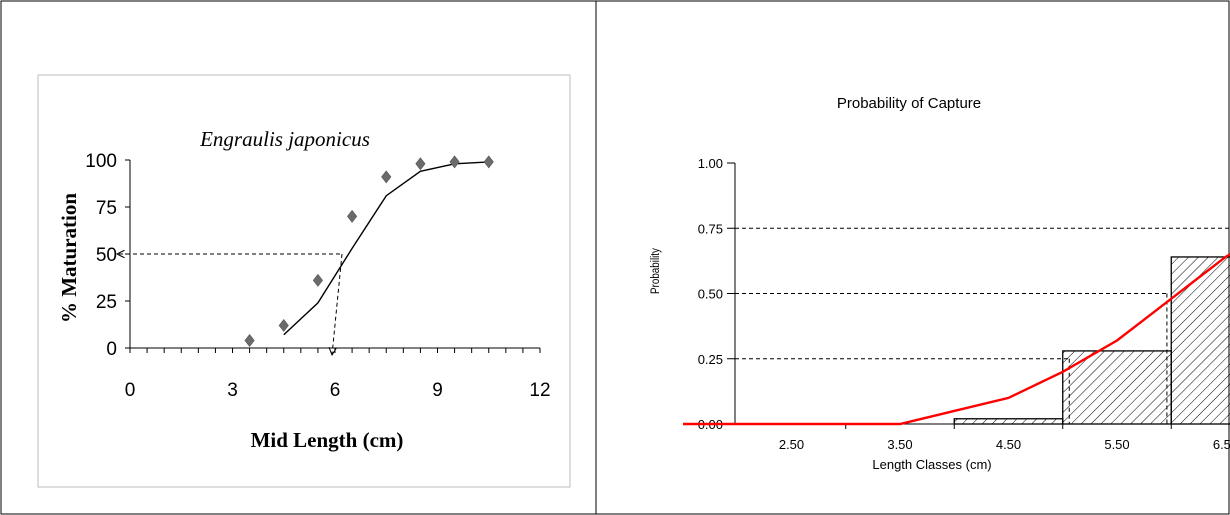  What do you see at coordinates (327, 440) in the screenshot?
I see `maturation-x-label: Mid Length (cm)` at bounding box center [327, 440].